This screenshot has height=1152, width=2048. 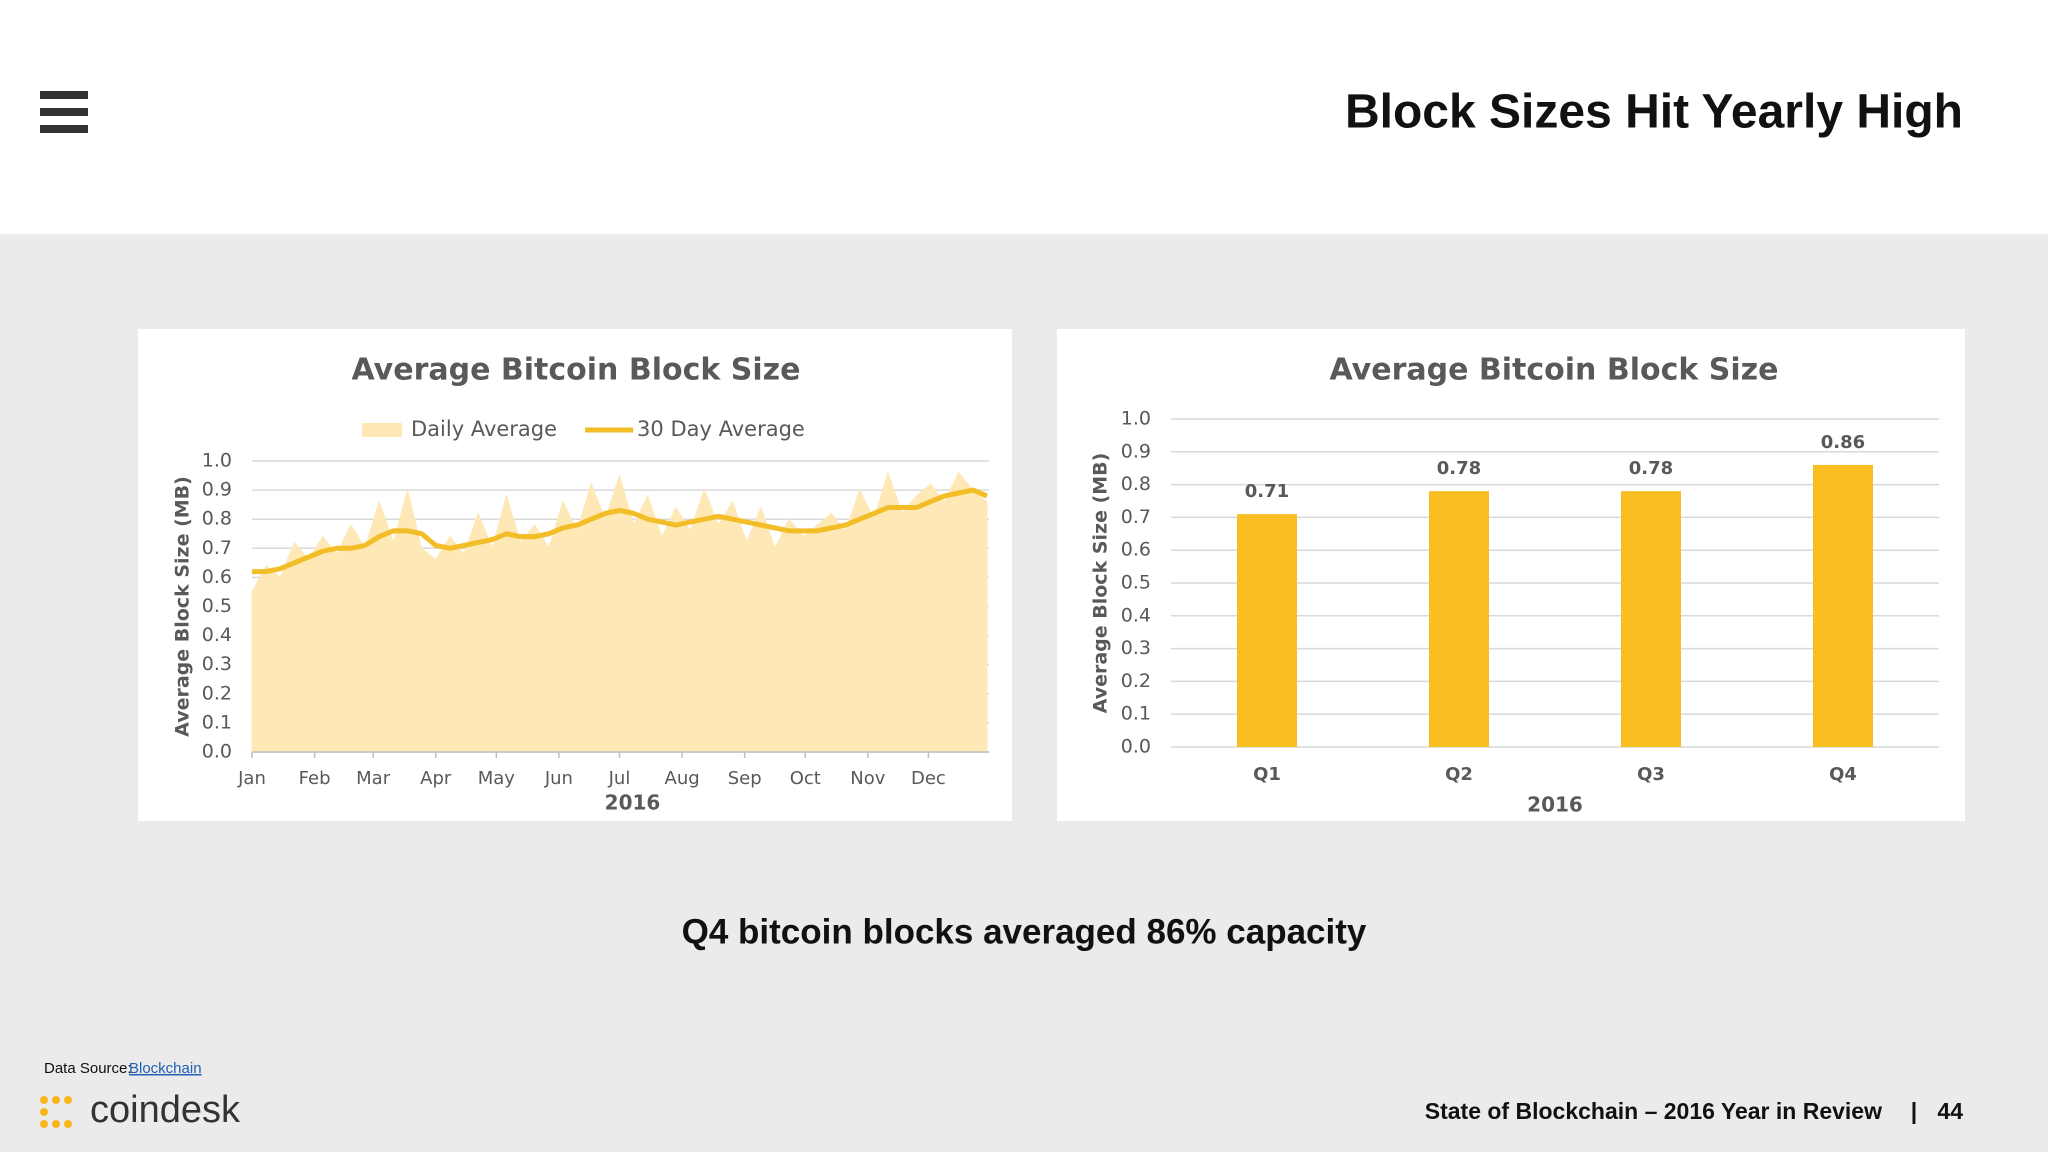 I want to click on x-tick-label: Mar, so click(x=373, y=778).